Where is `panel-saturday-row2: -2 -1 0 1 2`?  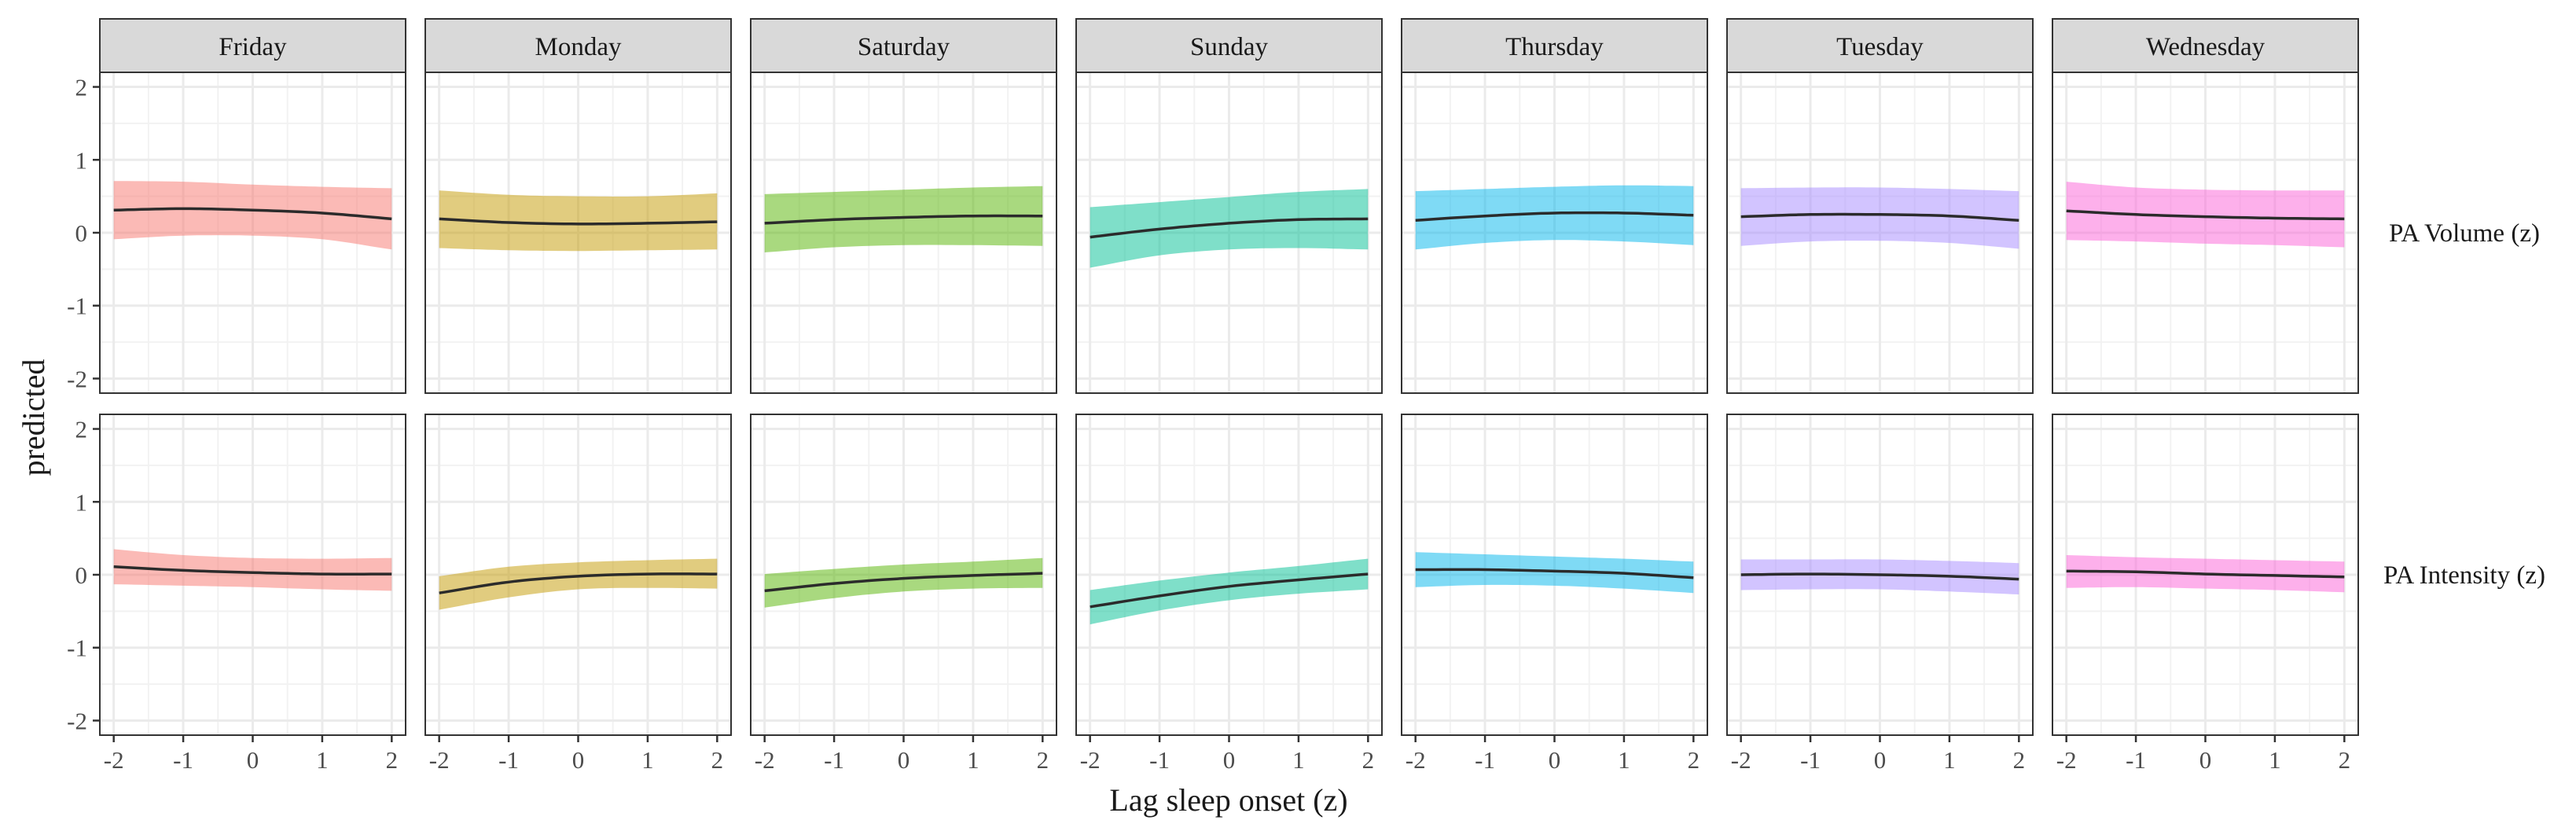 panel-saturday-row2: -2 -1 0 1 2 is located at coordinates (903, 594).